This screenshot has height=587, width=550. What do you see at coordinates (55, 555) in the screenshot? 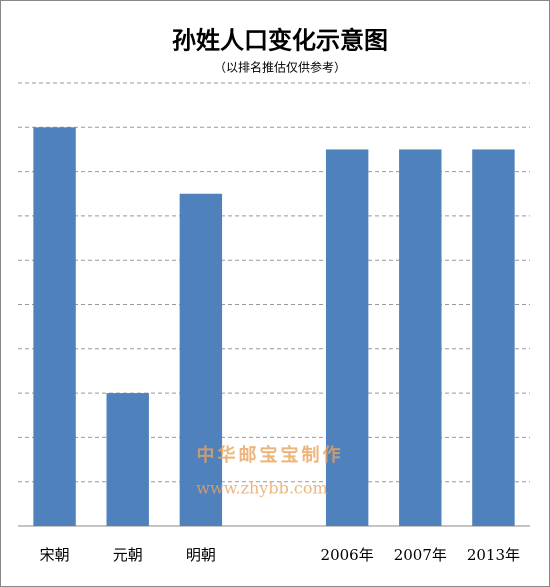
I see `x-tick-label: 宋朝` at bounding box center [55, 555].